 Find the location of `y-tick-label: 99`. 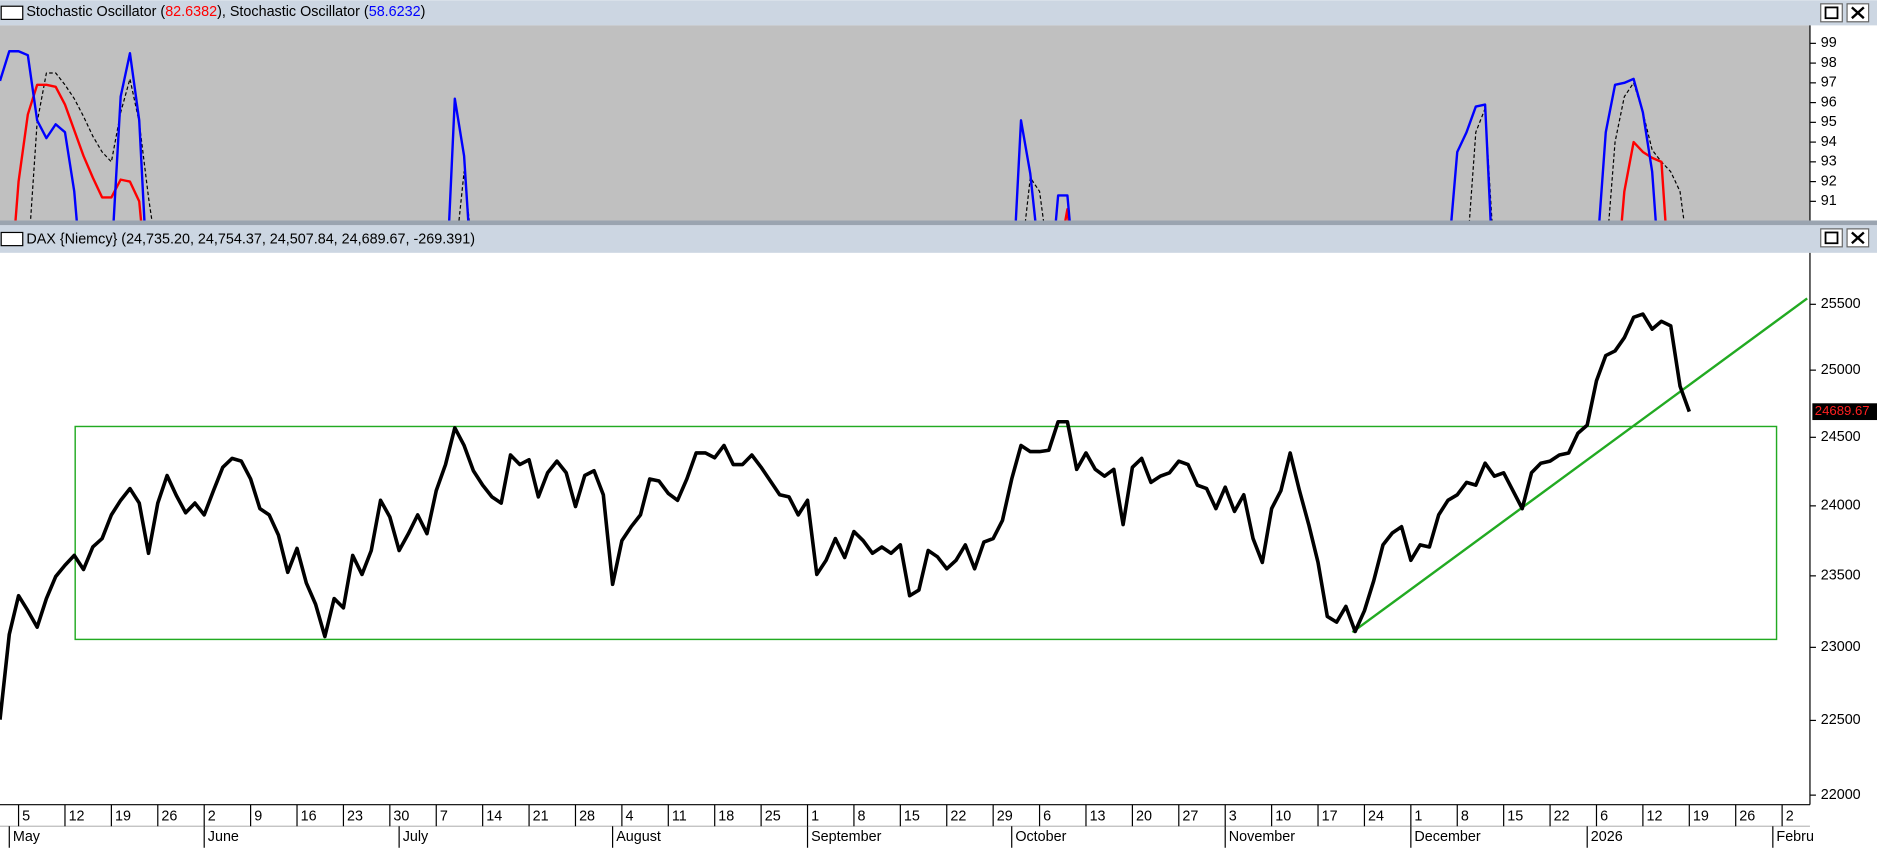

y-tick-label: 99 is located at coordinates (1829, 43).